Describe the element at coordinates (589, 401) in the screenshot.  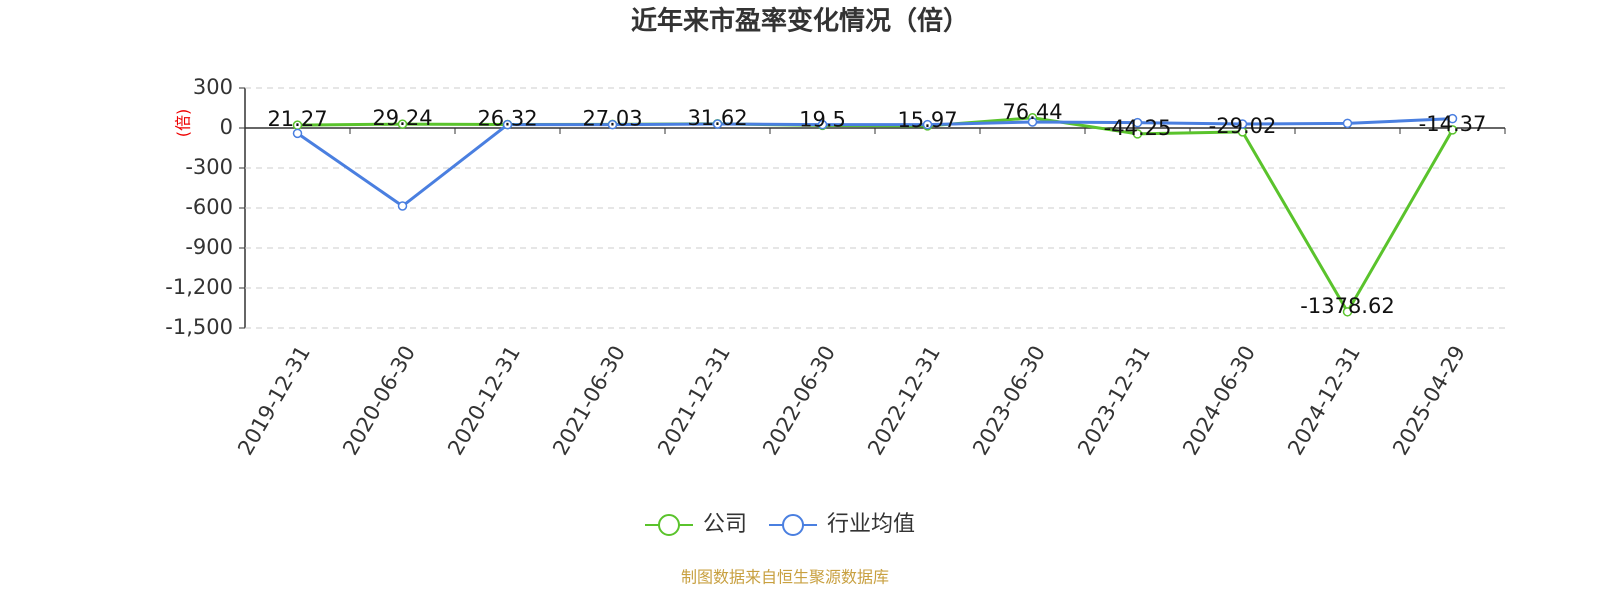
I see `x-tick-label: 2021-06-30` at that location.